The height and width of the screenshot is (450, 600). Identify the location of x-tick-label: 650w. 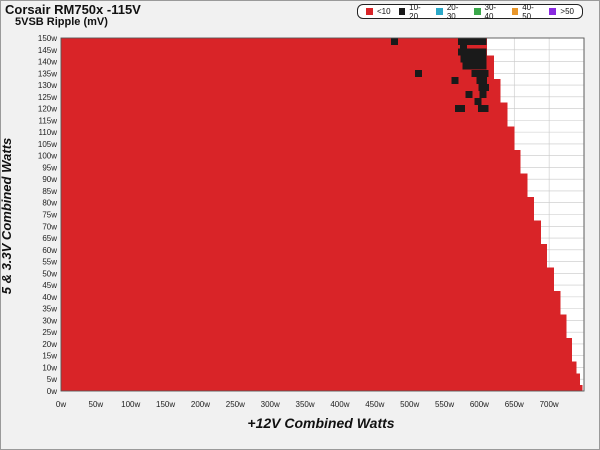
(514, 404).